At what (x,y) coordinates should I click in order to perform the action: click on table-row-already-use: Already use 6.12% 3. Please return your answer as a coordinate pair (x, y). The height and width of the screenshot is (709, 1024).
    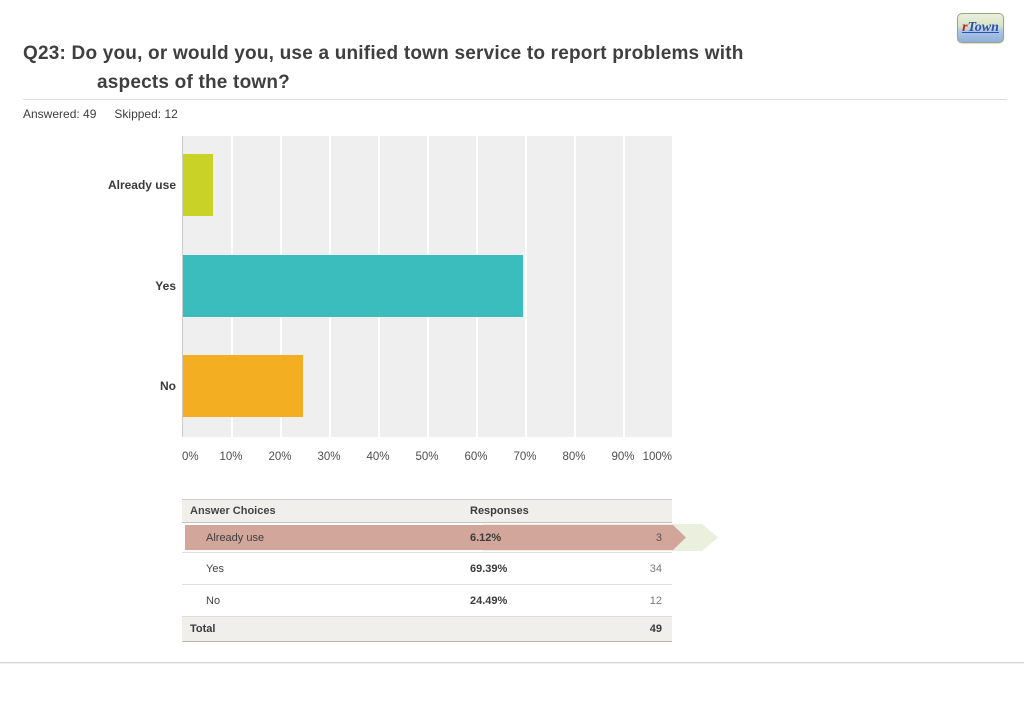
    Looking at the image, I should click on (427, 538).